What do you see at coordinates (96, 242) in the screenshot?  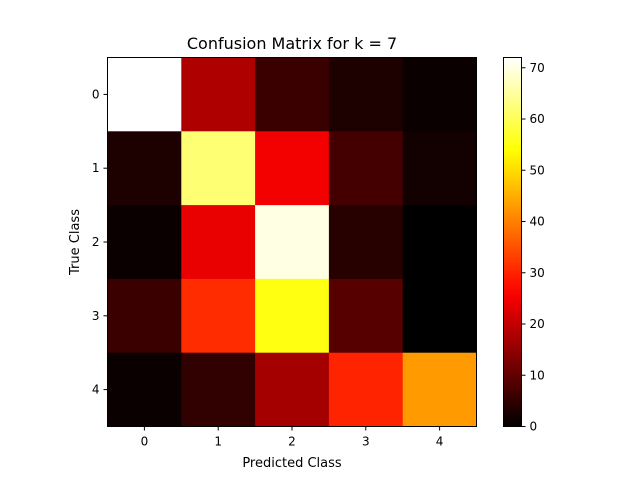 I see `y-tick-label: 2` at bounding box center [96, 242].